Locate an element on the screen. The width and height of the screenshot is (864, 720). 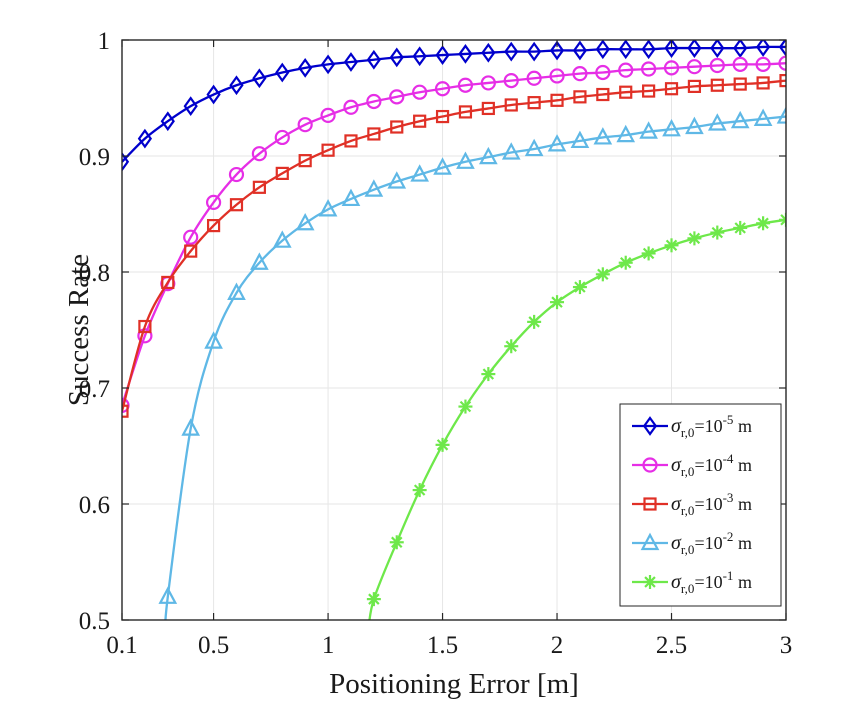
y-tick-label: 0.8 is located at coordinates (94, 273).